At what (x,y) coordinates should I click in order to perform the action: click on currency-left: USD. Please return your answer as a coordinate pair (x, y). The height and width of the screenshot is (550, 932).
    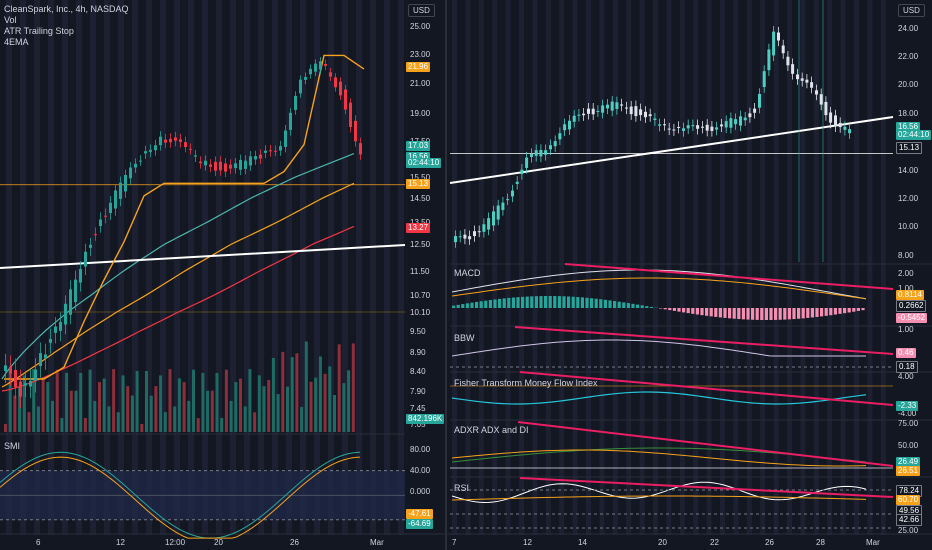
    Looking at the image, I should click on (421, 10).